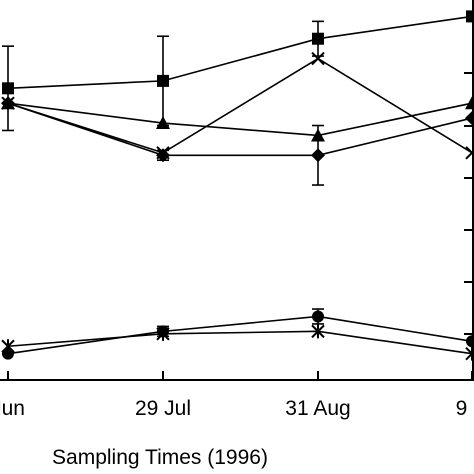 This screenshot has width=474, height=474. I want to click on x-tick-label: 29 Jul, so click(163, 408).